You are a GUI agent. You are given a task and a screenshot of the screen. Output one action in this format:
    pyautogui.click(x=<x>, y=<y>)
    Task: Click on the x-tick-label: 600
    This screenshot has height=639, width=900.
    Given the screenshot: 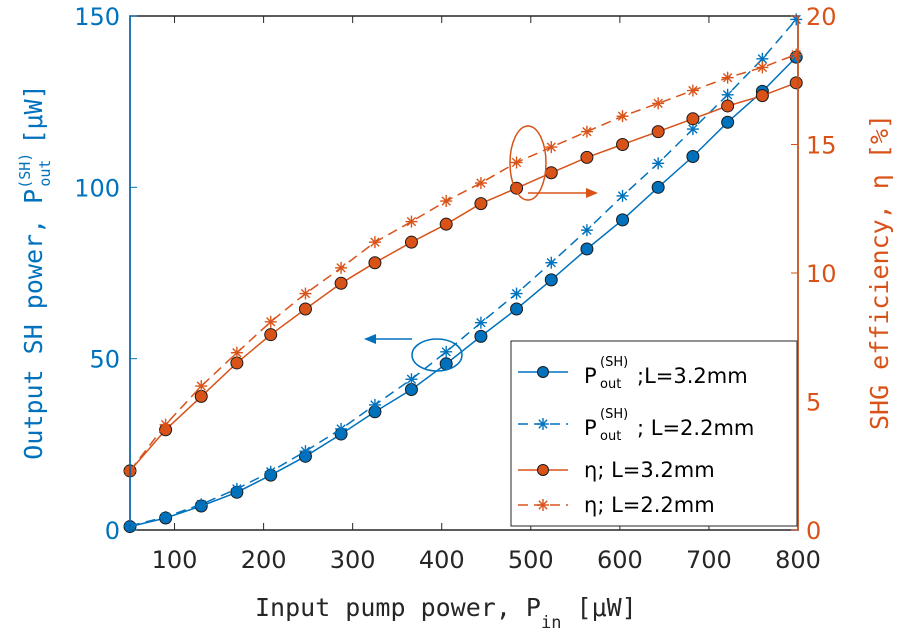 What is the action you would take?
    pyautogui.click(x=620, y=560)
    